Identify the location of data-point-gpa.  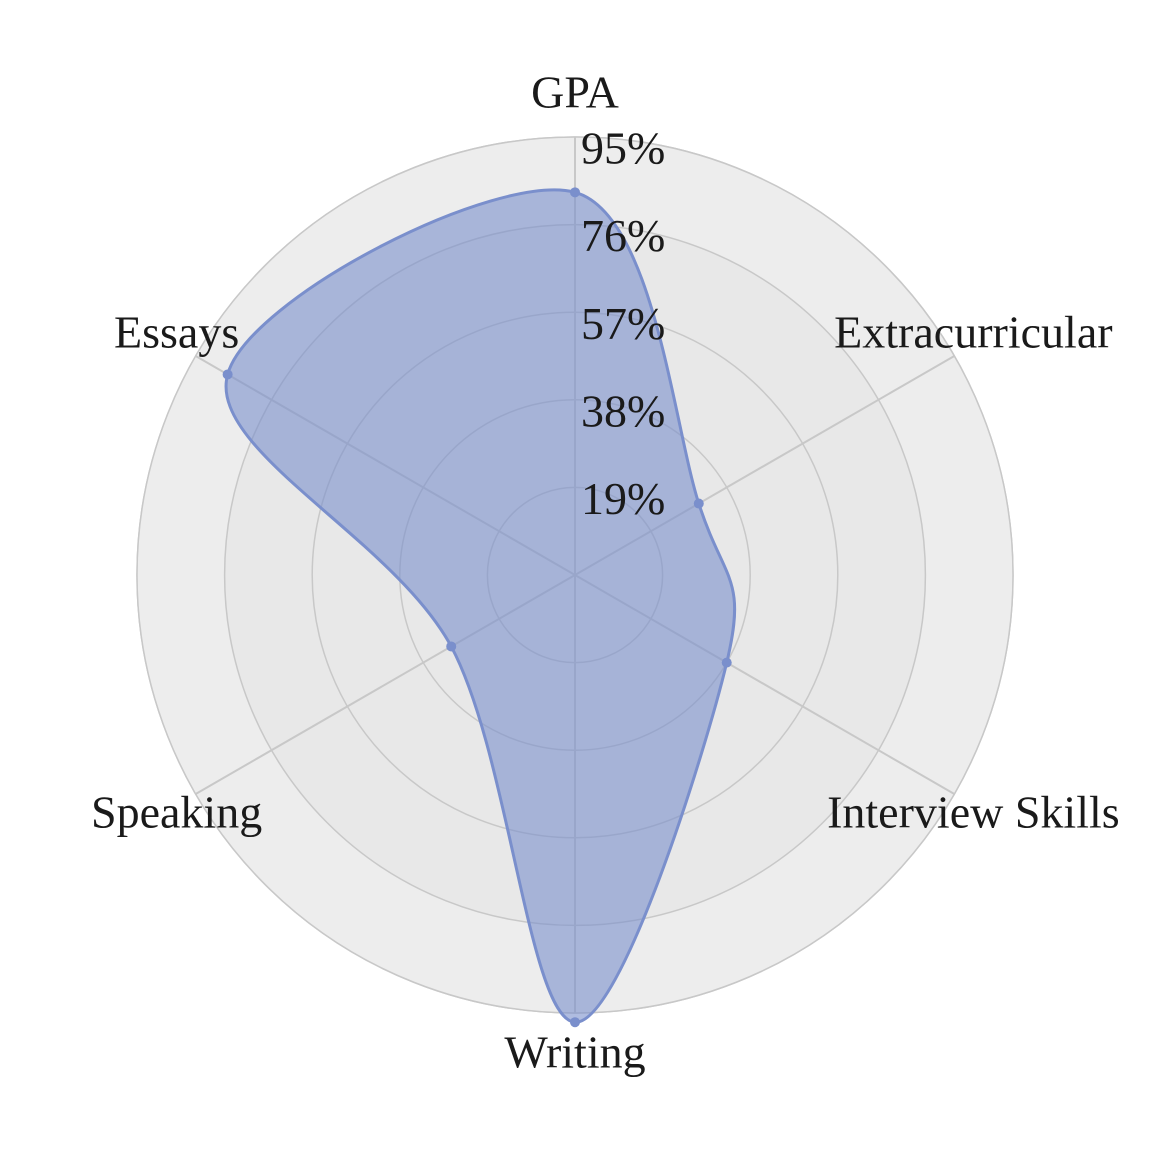
(575, 192).